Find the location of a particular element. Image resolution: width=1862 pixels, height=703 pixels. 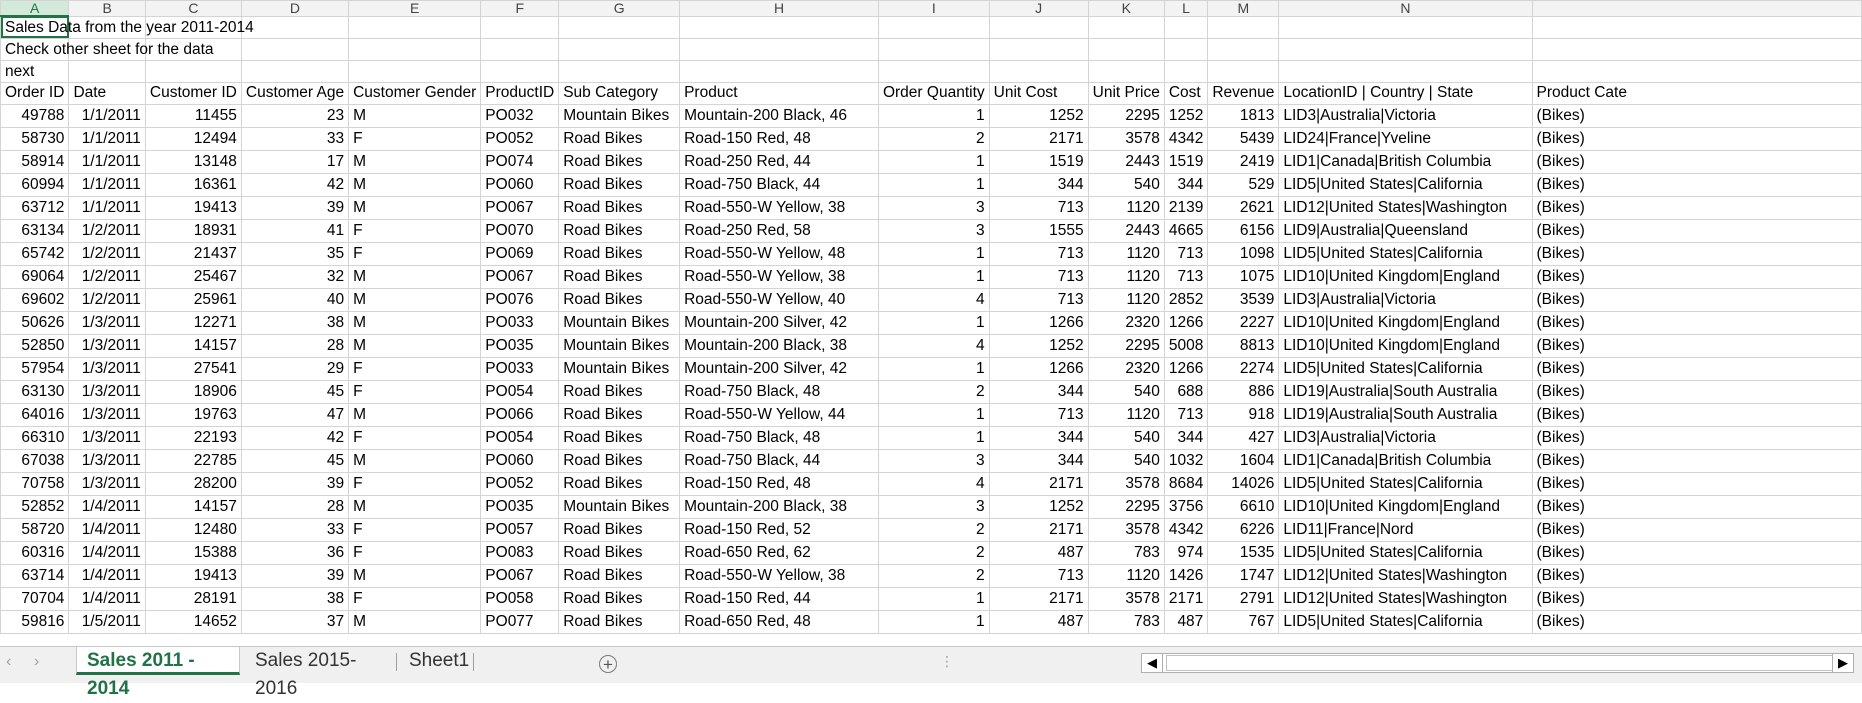

cell: 1252 is located at coordinates (1038, 506).